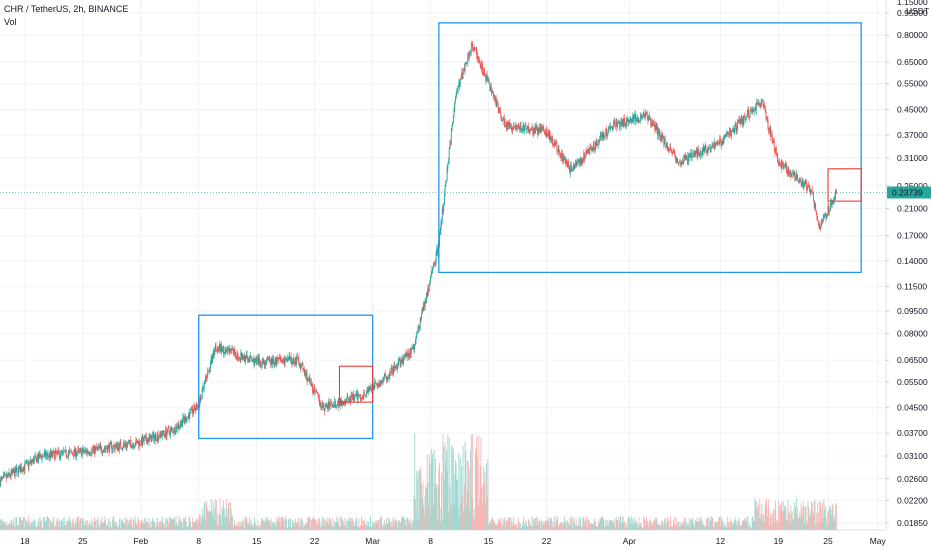 Image resolution: width=932 pixels, height=550 pixels. What do you see at coordinates (721, 541) in the screenshot?
I see `time-tick-label: 12` at bounding box center [721, 541].